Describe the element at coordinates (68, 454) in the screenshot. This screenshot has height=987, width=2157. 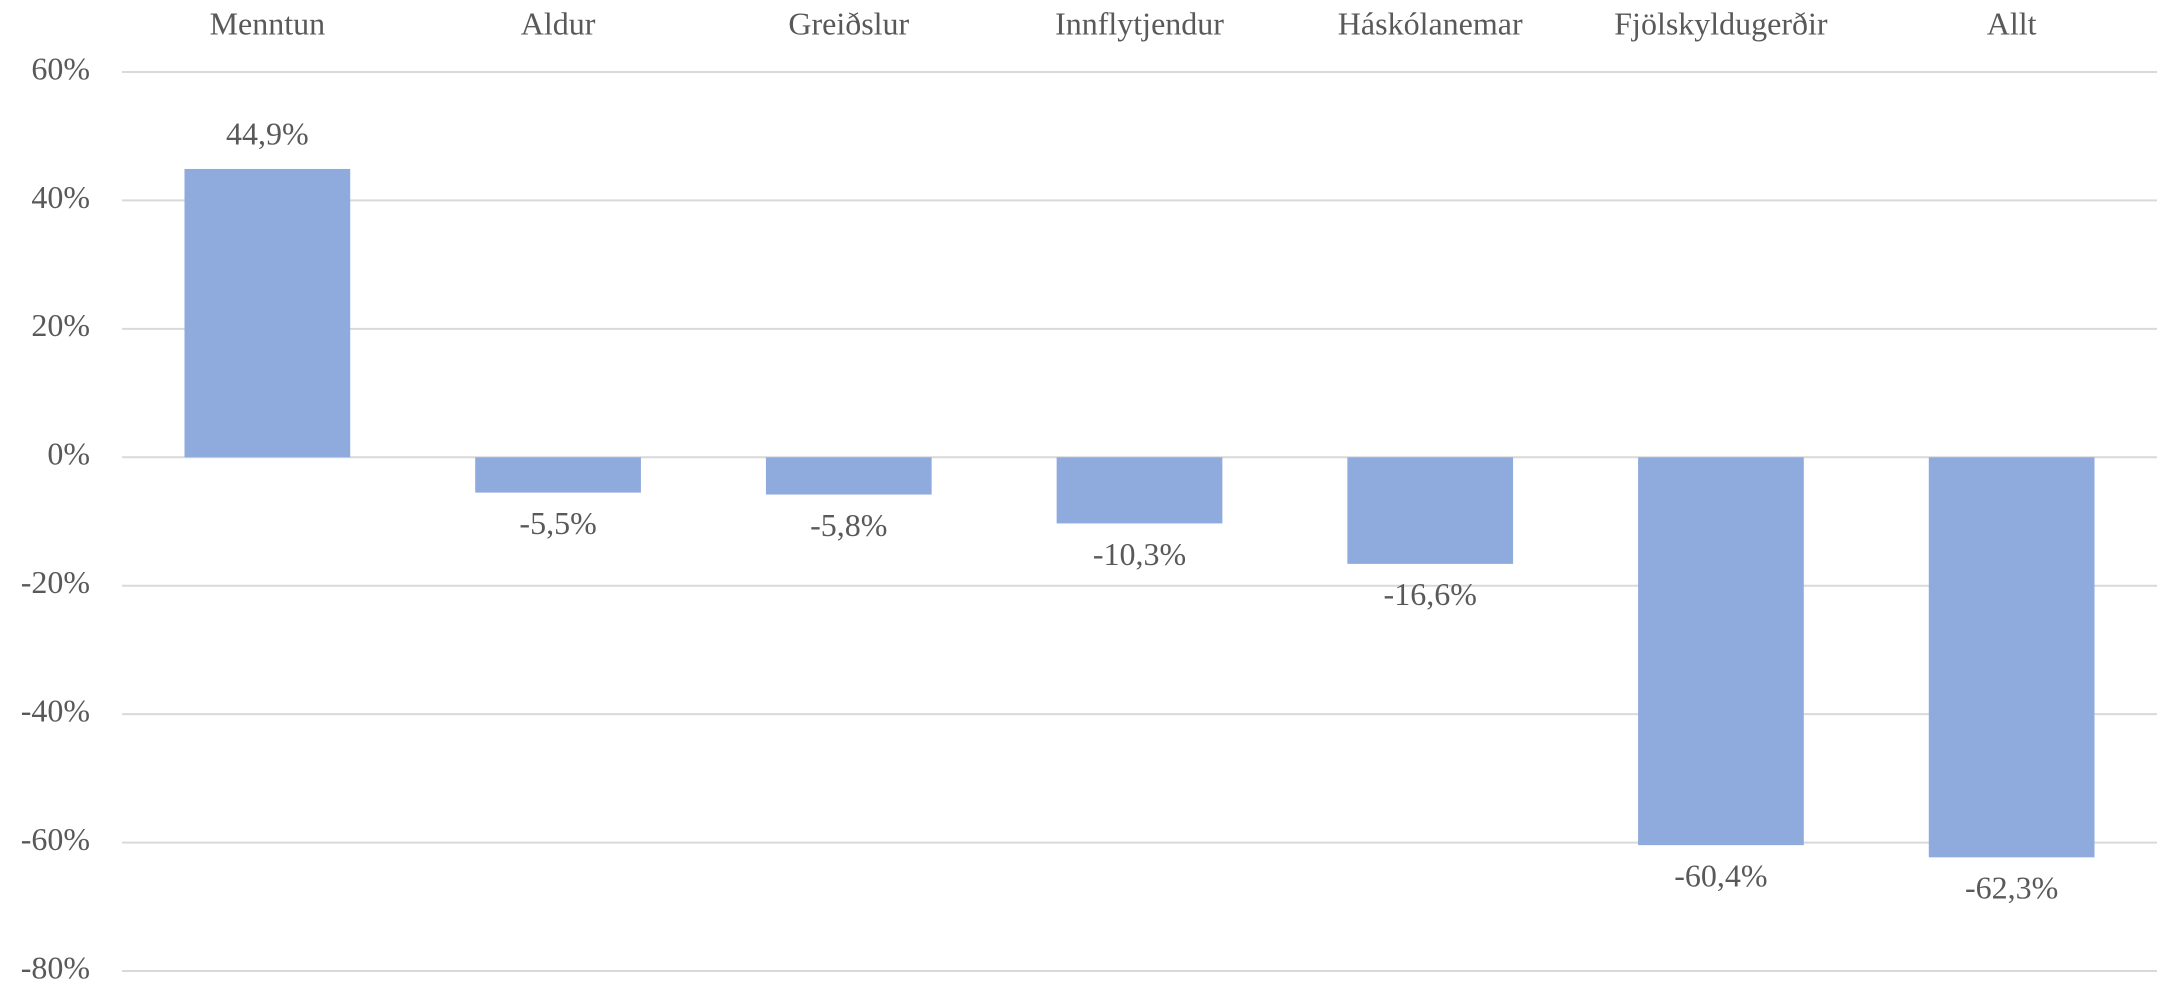
I see `y-tick-label: 0%` at that location.